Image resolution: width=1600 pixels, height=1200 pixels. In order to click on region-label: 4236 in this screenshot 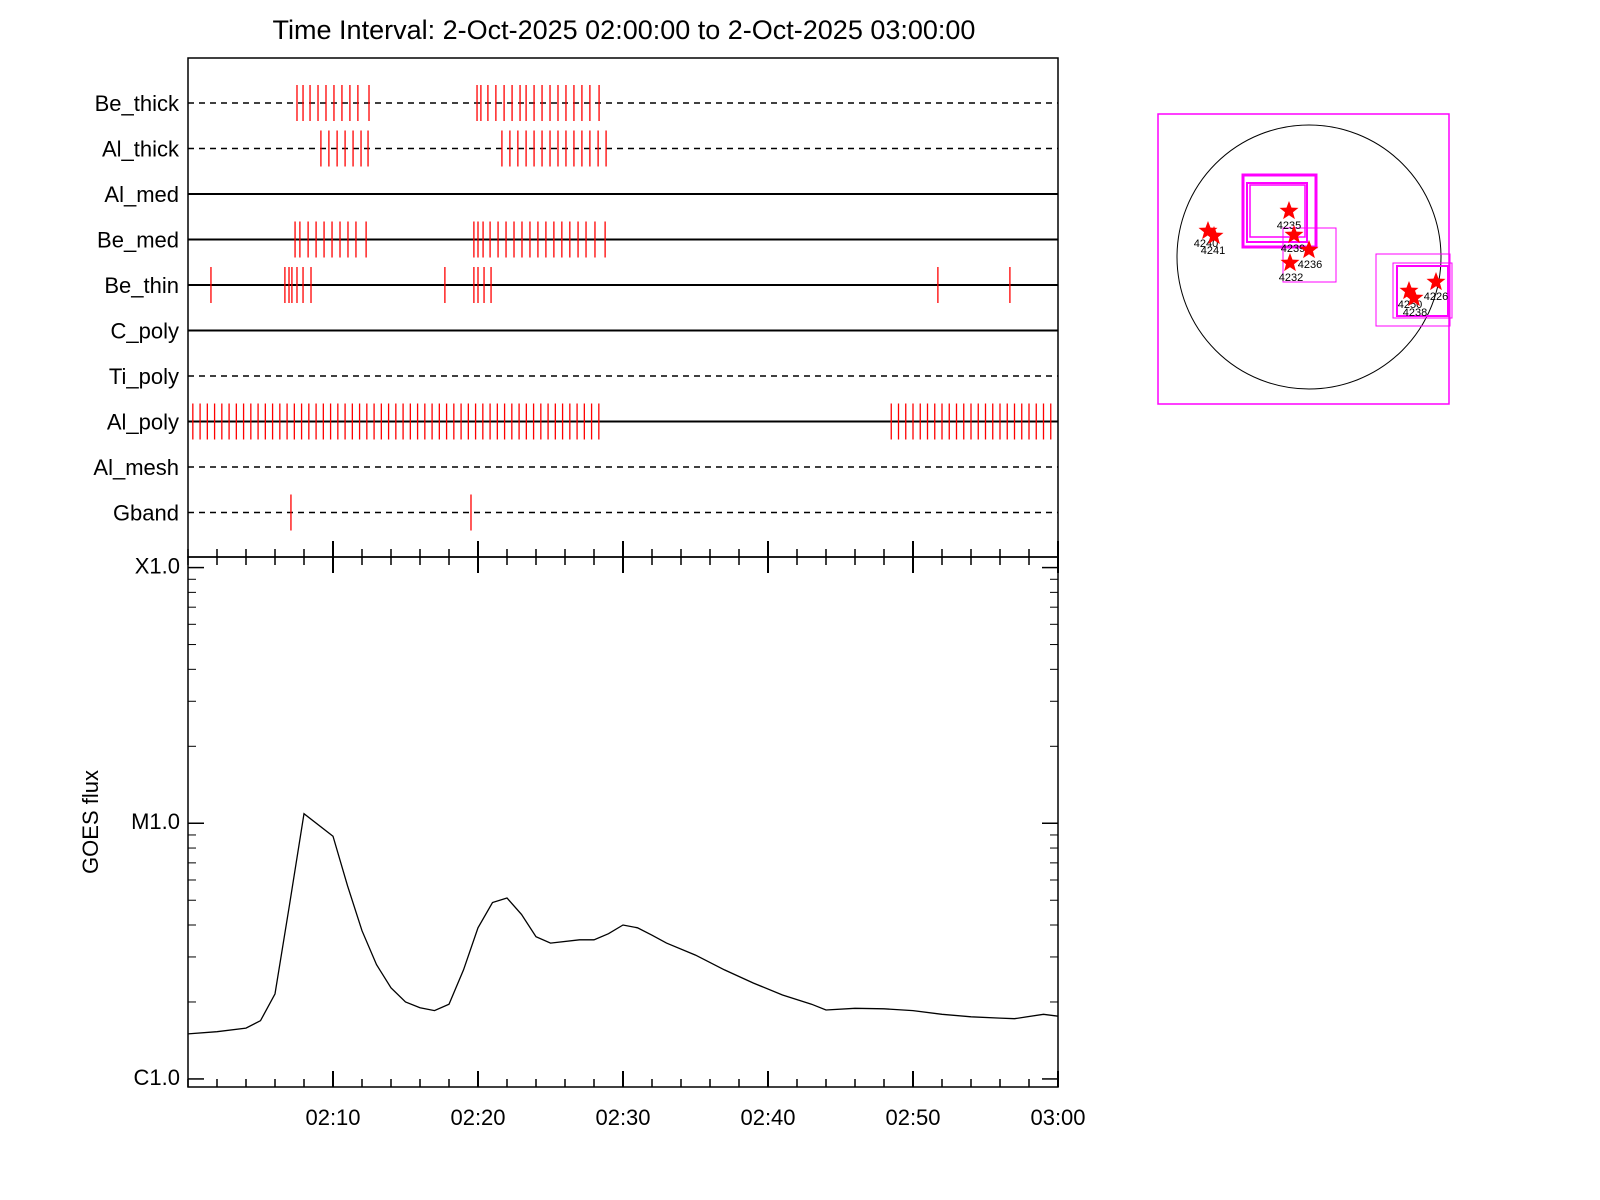, I will do `click(1310, 265)`.